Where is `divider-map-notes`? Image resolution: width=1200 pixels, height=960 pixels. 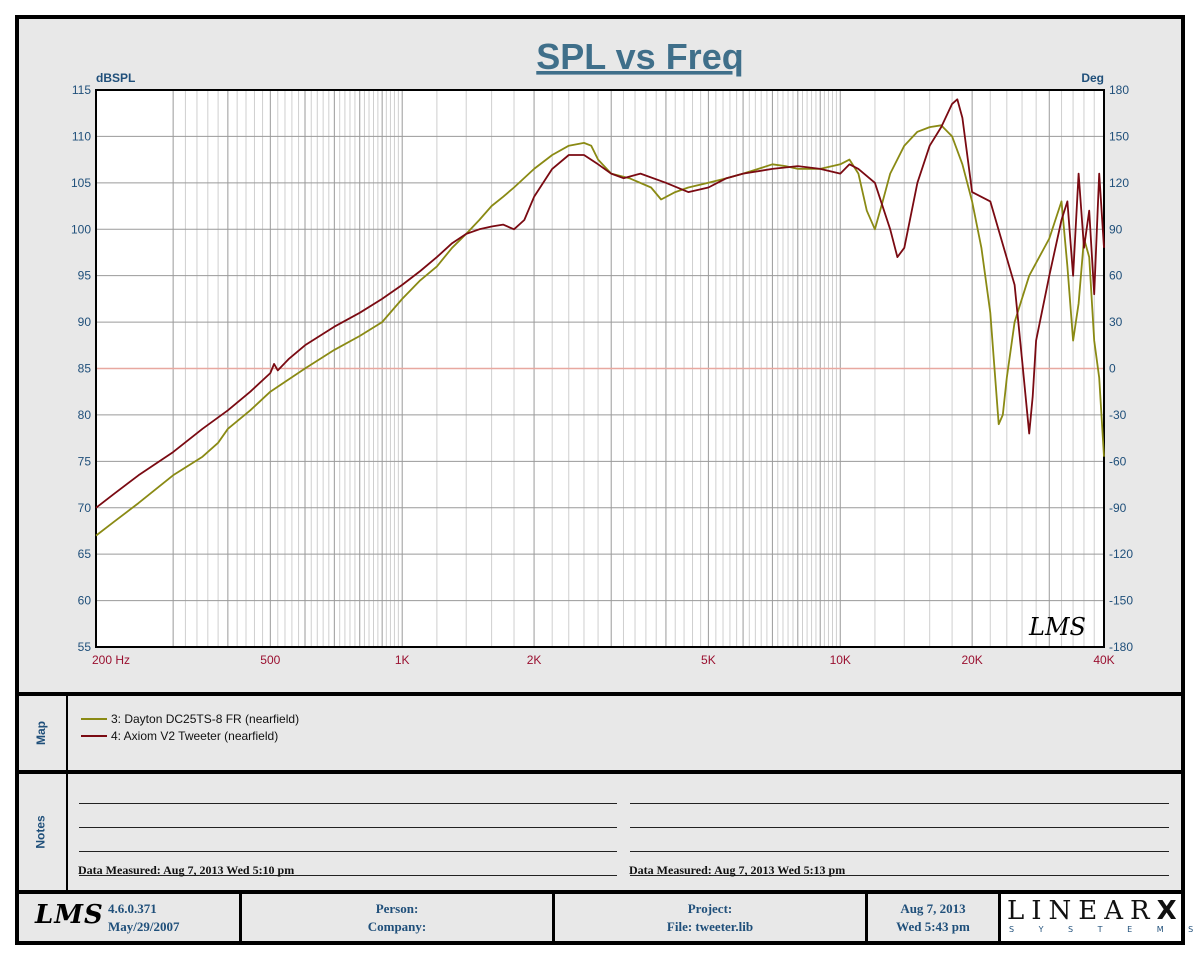
divider-map-notes is located at coordinates (600, 772).